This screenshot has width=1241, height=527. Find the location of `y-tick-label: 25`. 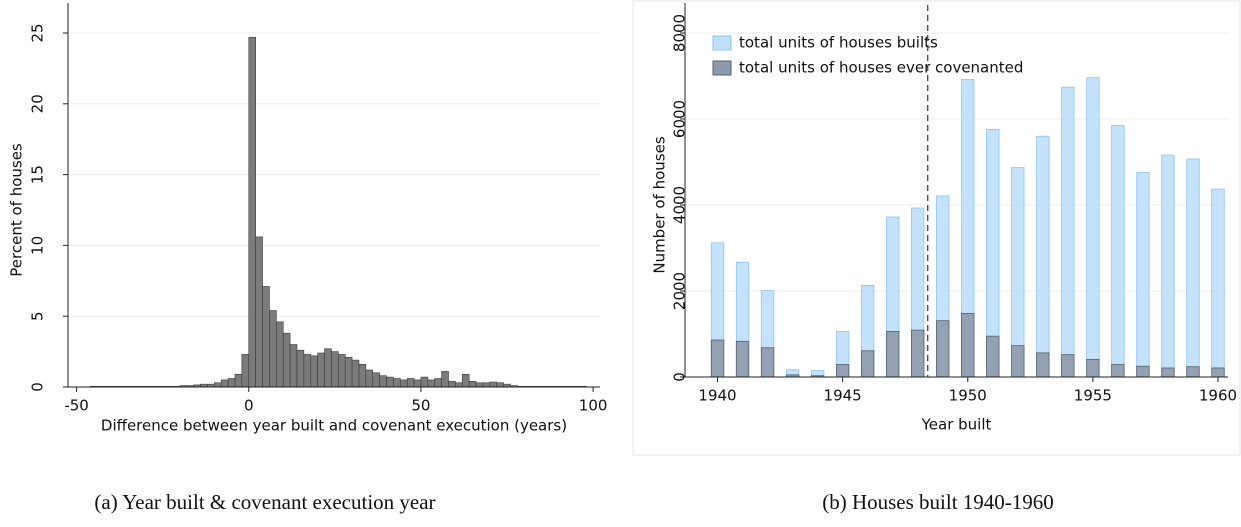

y-tick-label: 25 is located at coordinates (38, 32).